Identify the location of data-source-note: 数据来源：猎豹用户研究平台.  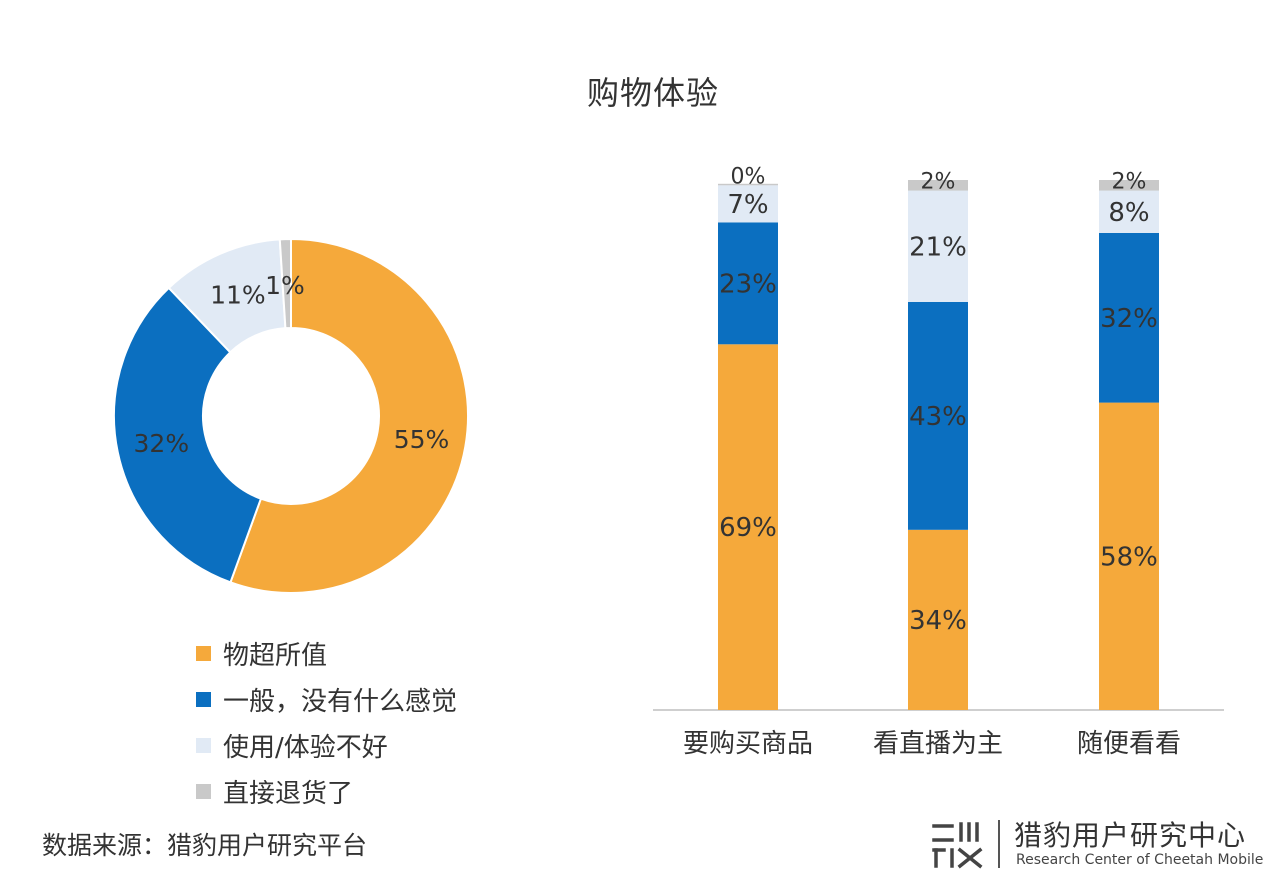
(205, 845).